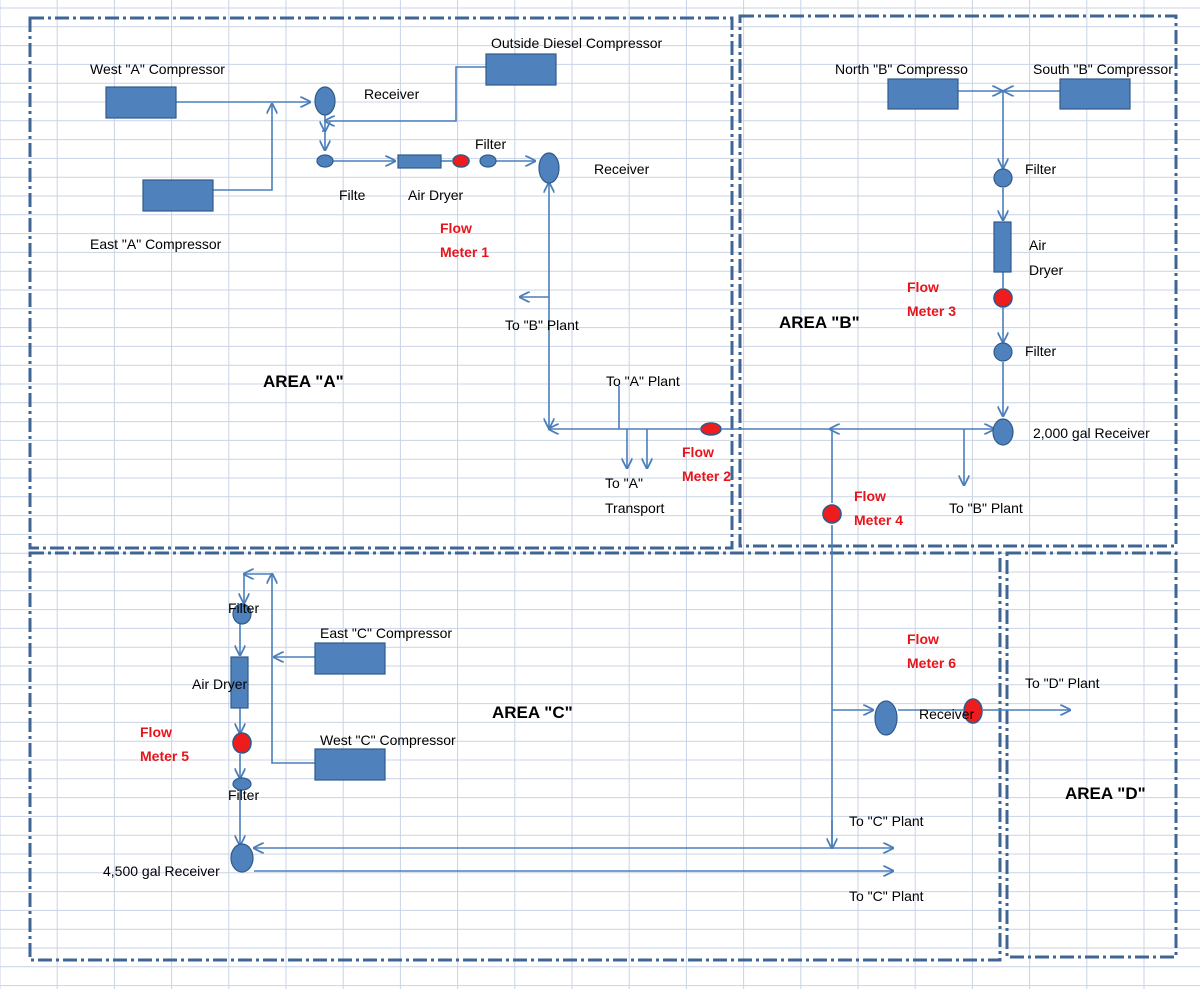 The width and height of the screenshot is (1200, 989). What do you see at coordinates (325, 161) in the screenshot?
I see `filter-a1` at bounding box center [325, 161].